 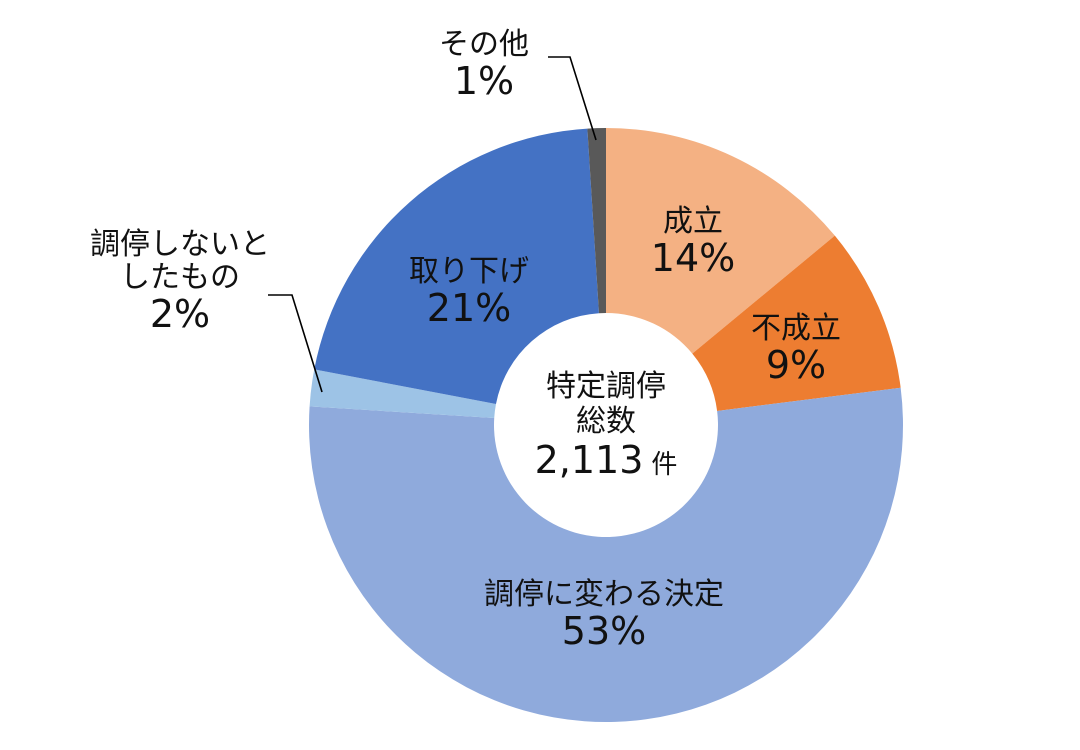 I want to click on label-torisage: 取り下げ 21%, so click(x=469, y=292).